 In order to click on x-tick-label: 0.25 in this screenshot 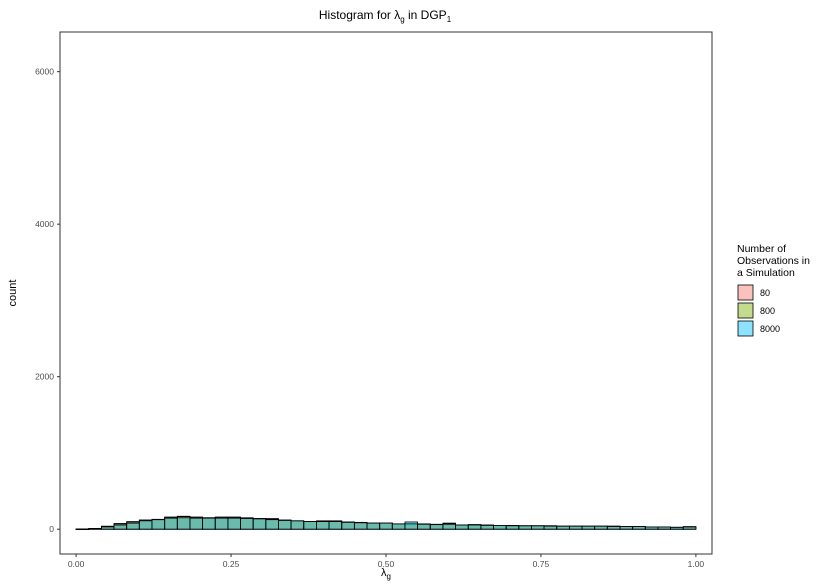, I will do `click(231, 564)`.